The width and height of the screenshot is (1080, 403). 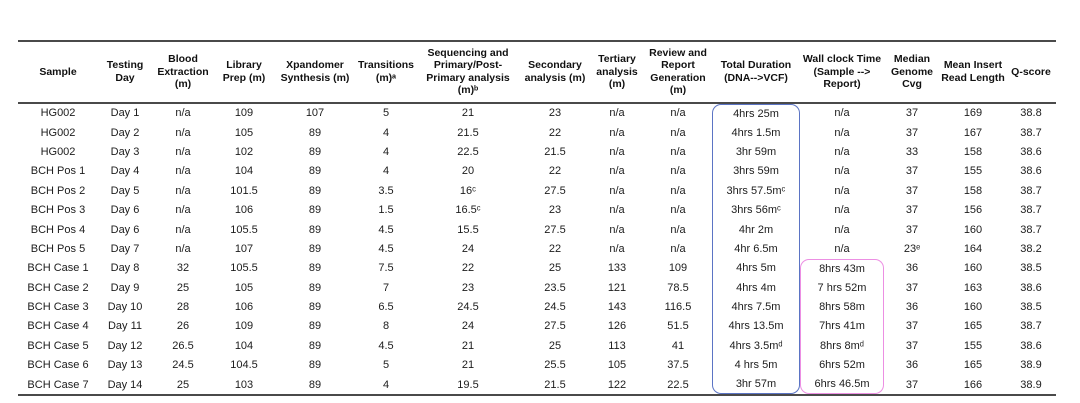 What do you see at coordinates (678, 326) in the screenshot?
I see `cell-review_report: 51.5` at bounding box center [678, 326].